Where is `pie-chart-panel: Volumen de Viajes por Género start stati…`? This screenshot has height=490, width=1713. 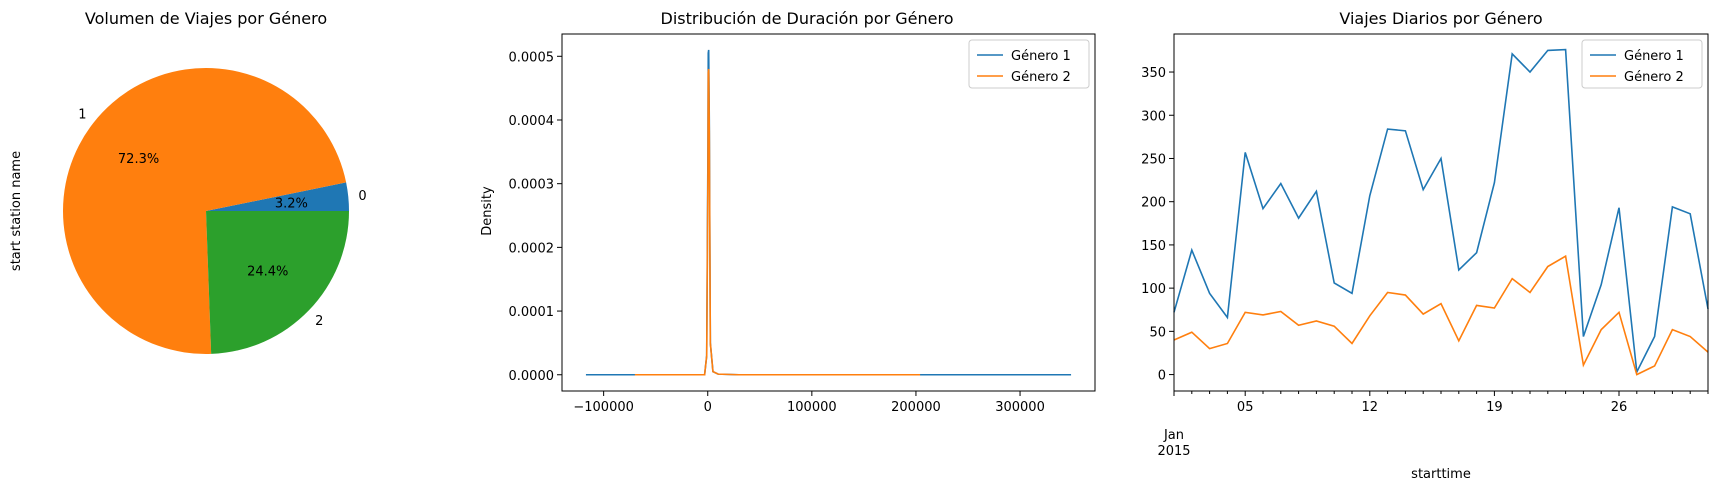
pie-chart-panel: Volumen de Viajes por Género start stati… is located at coordinates (188, 182).